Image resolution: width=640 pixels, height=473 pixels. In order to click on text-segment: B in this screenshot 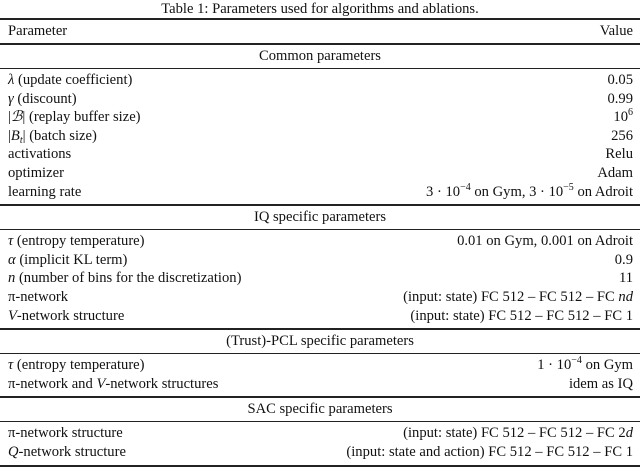, I will do `click(15, 135)`.